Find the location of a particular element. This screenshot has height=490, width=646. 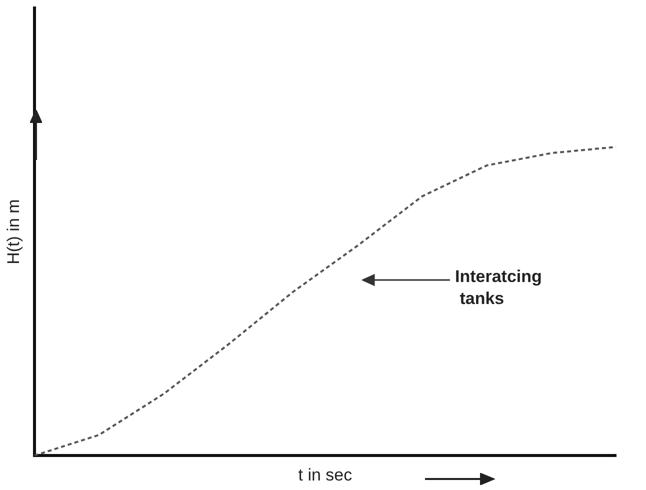

y-axis-title: H(t) in m is located at coordinates (13, 231).